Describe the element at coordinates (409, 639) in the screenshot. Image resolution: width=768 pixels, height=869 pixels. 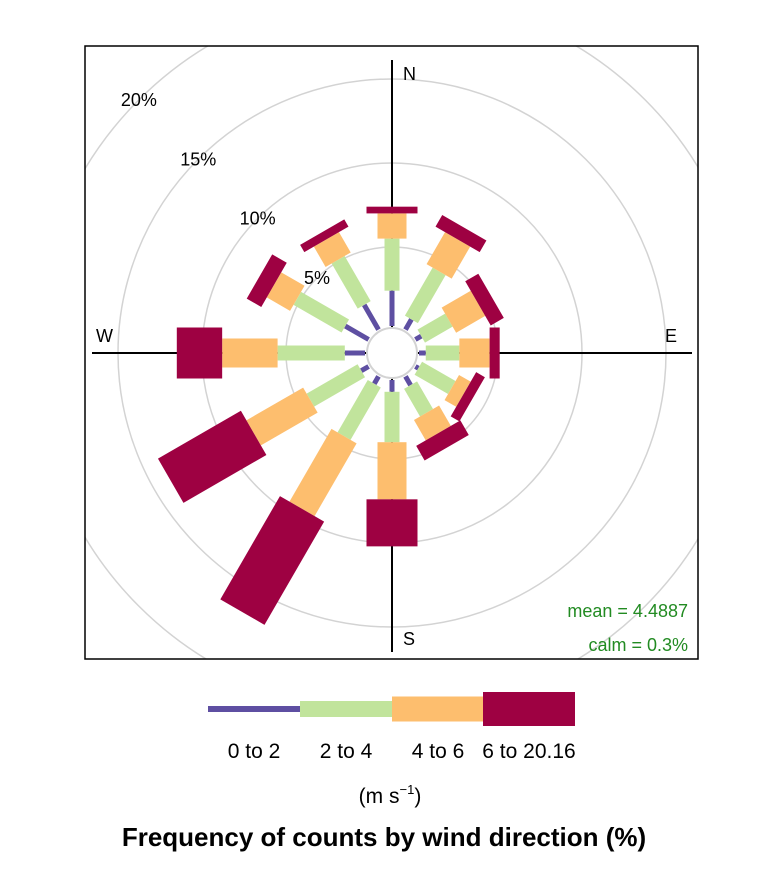
I see `compass-label-s: S` at that location.